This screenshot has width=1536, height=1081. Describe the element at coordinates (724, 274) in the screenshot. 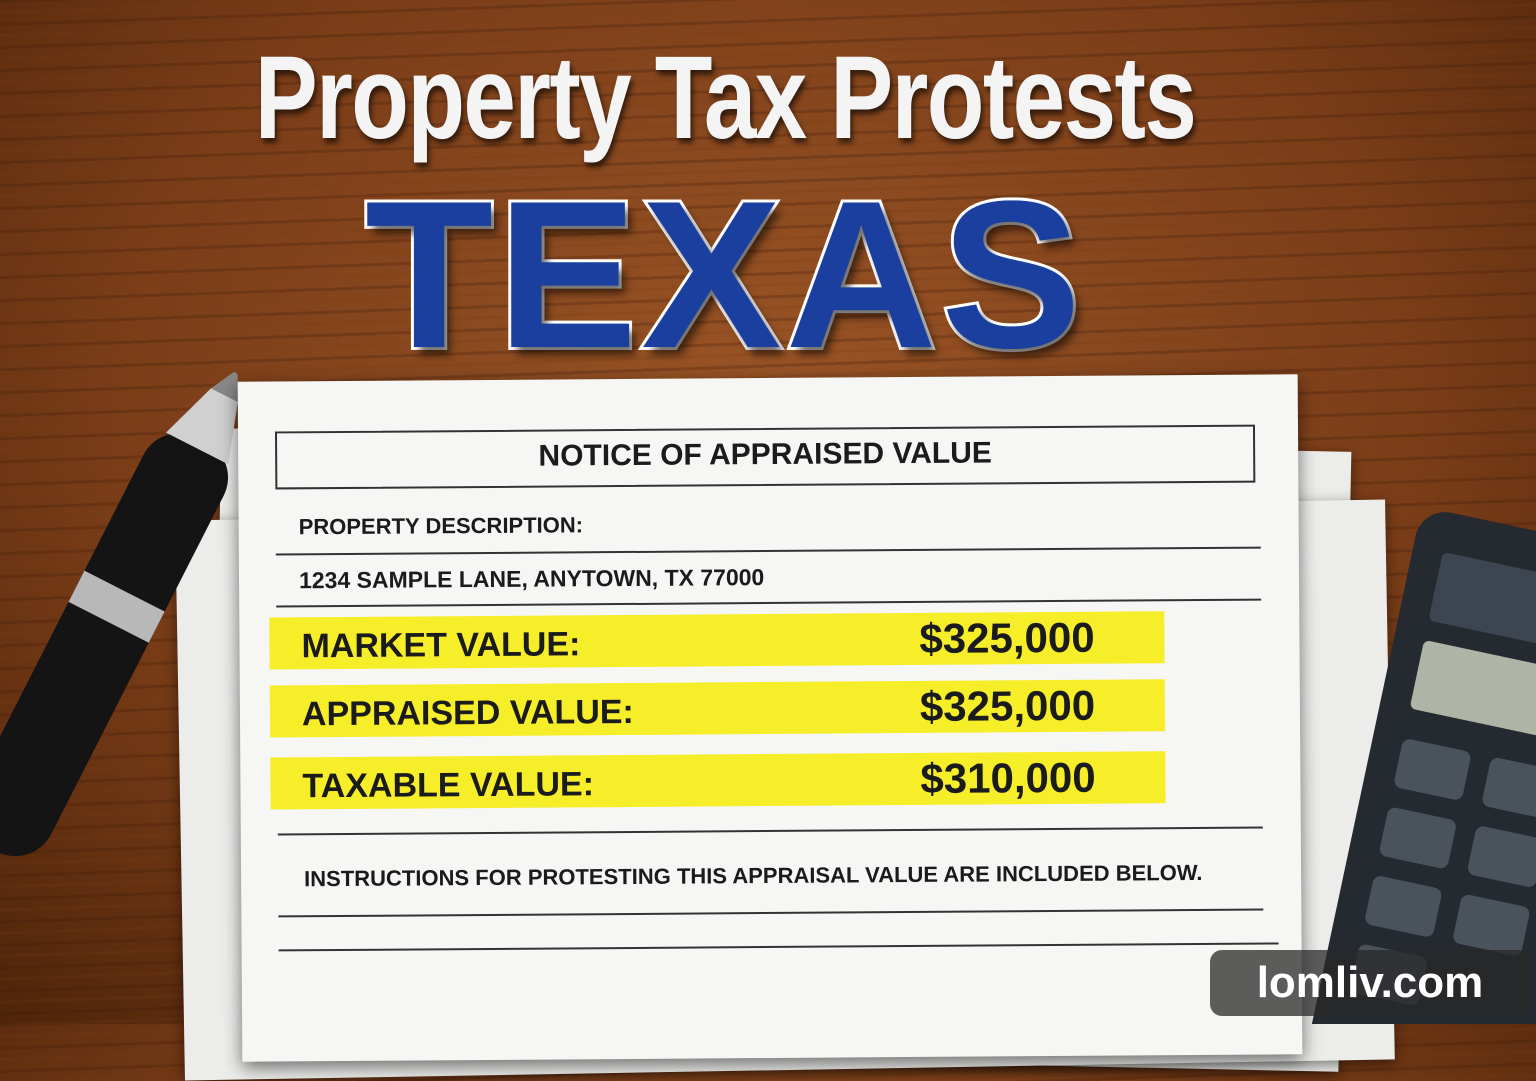

I see `subtitle: TEXAS` at that location.